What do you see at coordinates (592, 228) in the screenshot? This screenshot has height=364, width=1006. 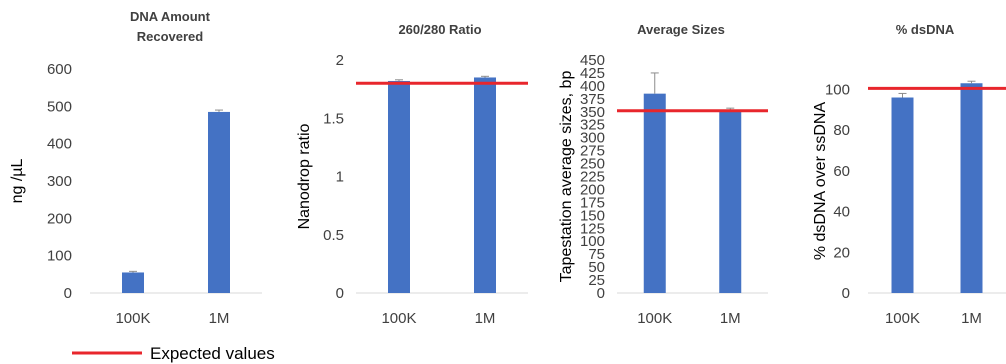 I see `chart-3-ytick-label: 125` at bounding box center [592, 228].